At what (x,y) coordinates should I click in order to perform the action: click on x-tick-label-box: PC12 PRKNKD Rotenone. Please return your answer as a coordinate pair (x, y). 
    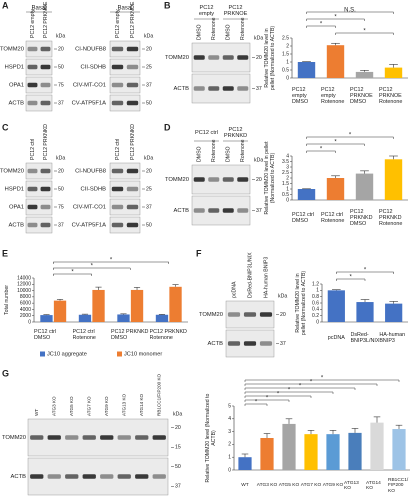
    Looking at the image, I should click on (168, 335).